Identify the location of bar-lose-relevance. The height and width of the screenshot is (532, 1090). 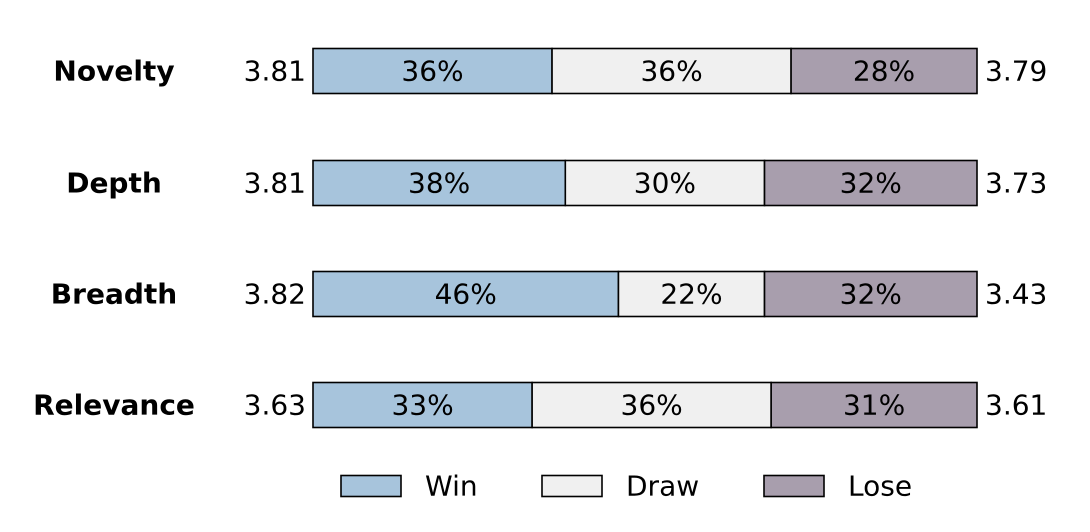
(874, 405).